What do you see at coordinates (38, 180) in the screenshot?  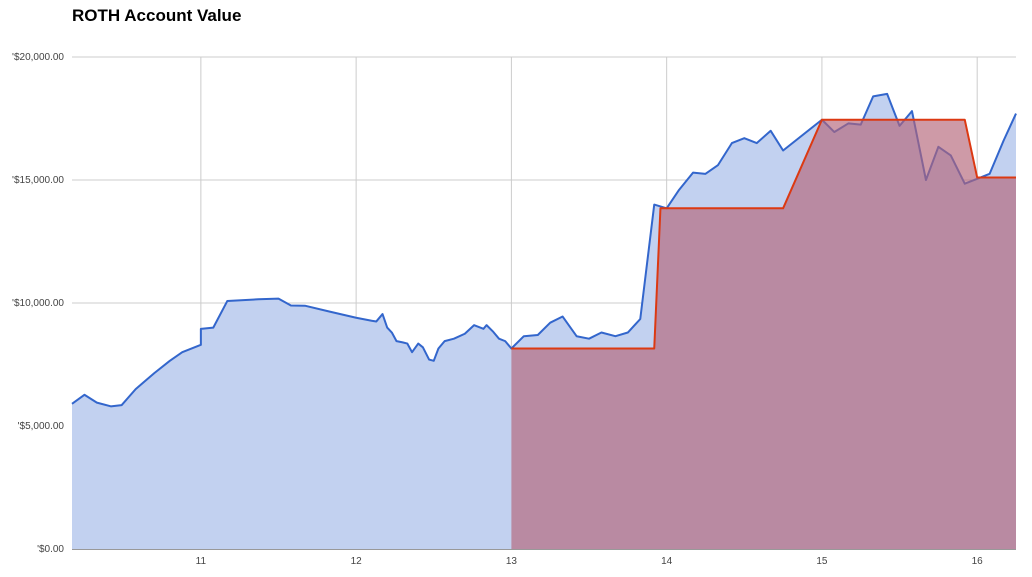 I see `y-tick-label: '$15,000.00` at bounding box center [38, 180].